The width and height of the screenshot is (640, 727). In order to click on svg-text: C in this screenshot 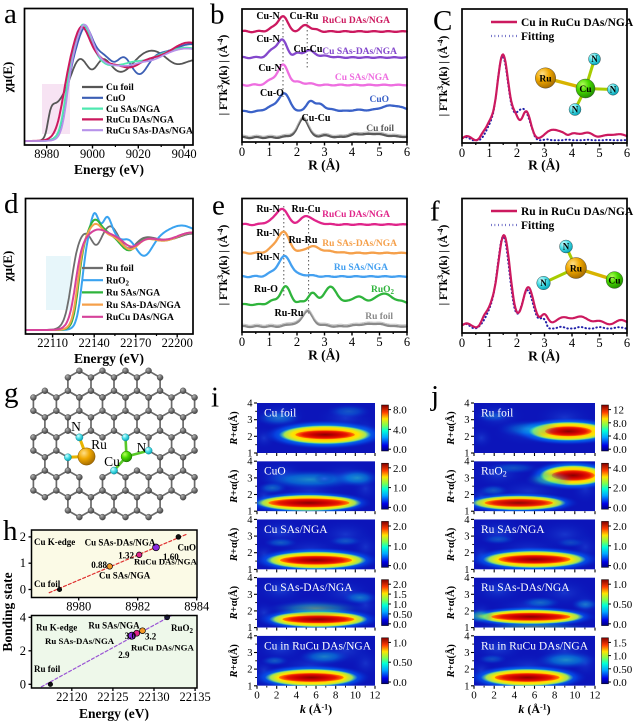, I will do `click(442, 21)`.